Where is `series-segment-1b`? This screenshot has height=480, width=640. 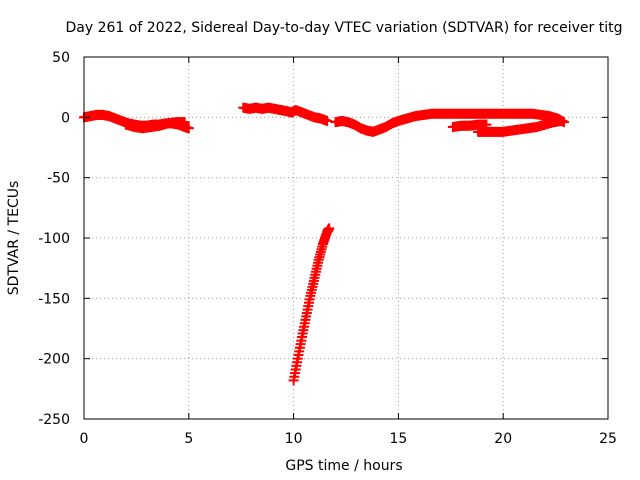
series-segment-1b is located at coordinates (155, 125).